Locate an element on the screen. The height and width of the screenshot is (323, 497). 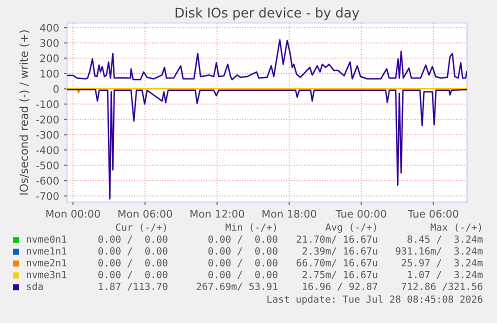
text: 16.96 / 92.87 is located at coordinates (340, 286).